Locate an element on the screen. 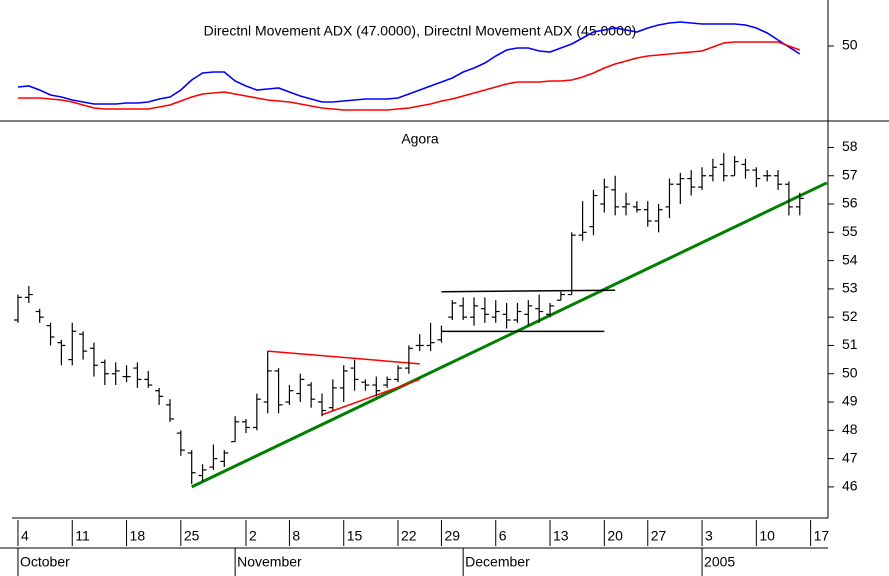  y-tick-label: 54 is located at coordinates (850, 259).